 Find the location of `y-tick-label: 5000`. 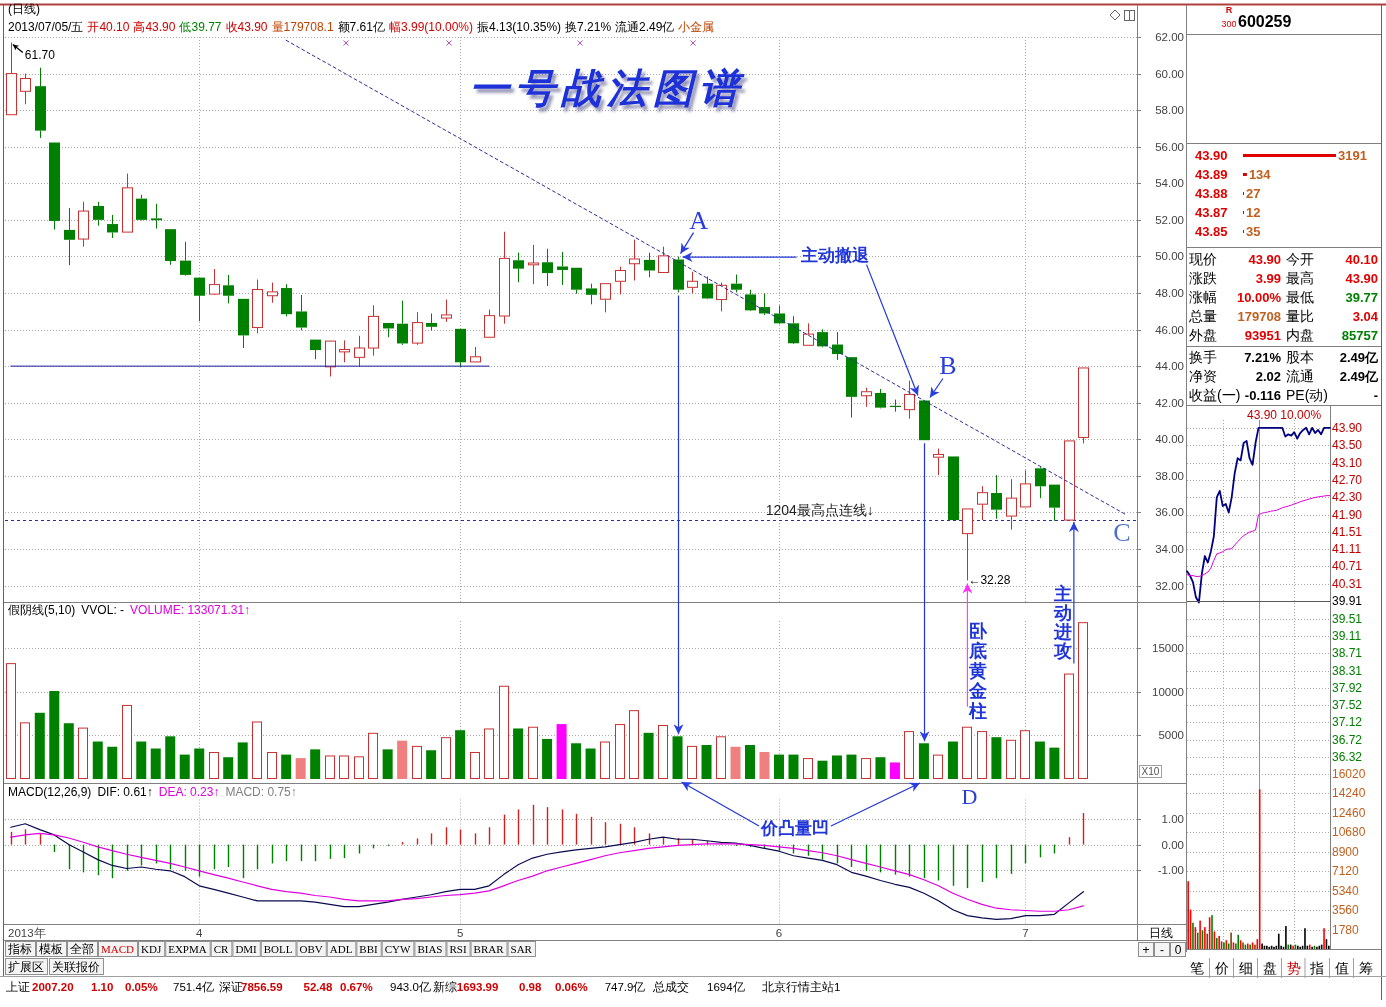

y-tick-label: 5000 is located at coordinates (1171, 735).